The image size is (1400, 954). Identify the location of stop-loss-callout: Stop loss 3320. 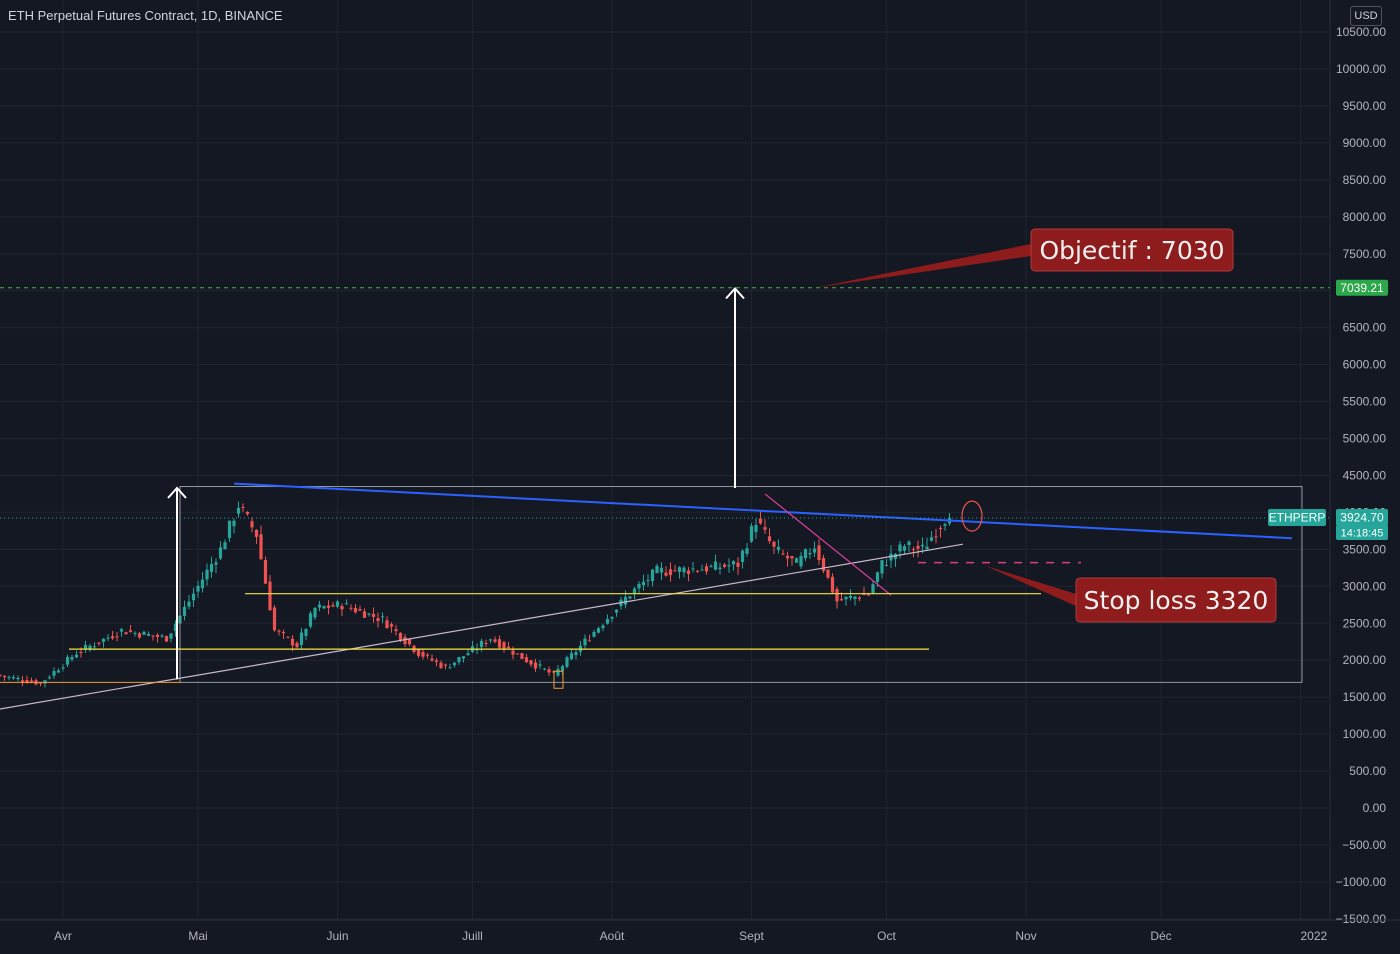
(1131, 594).